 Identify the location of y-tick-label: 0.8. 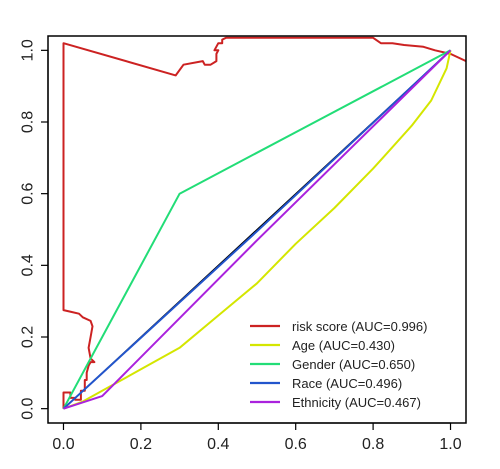
(28, 122).